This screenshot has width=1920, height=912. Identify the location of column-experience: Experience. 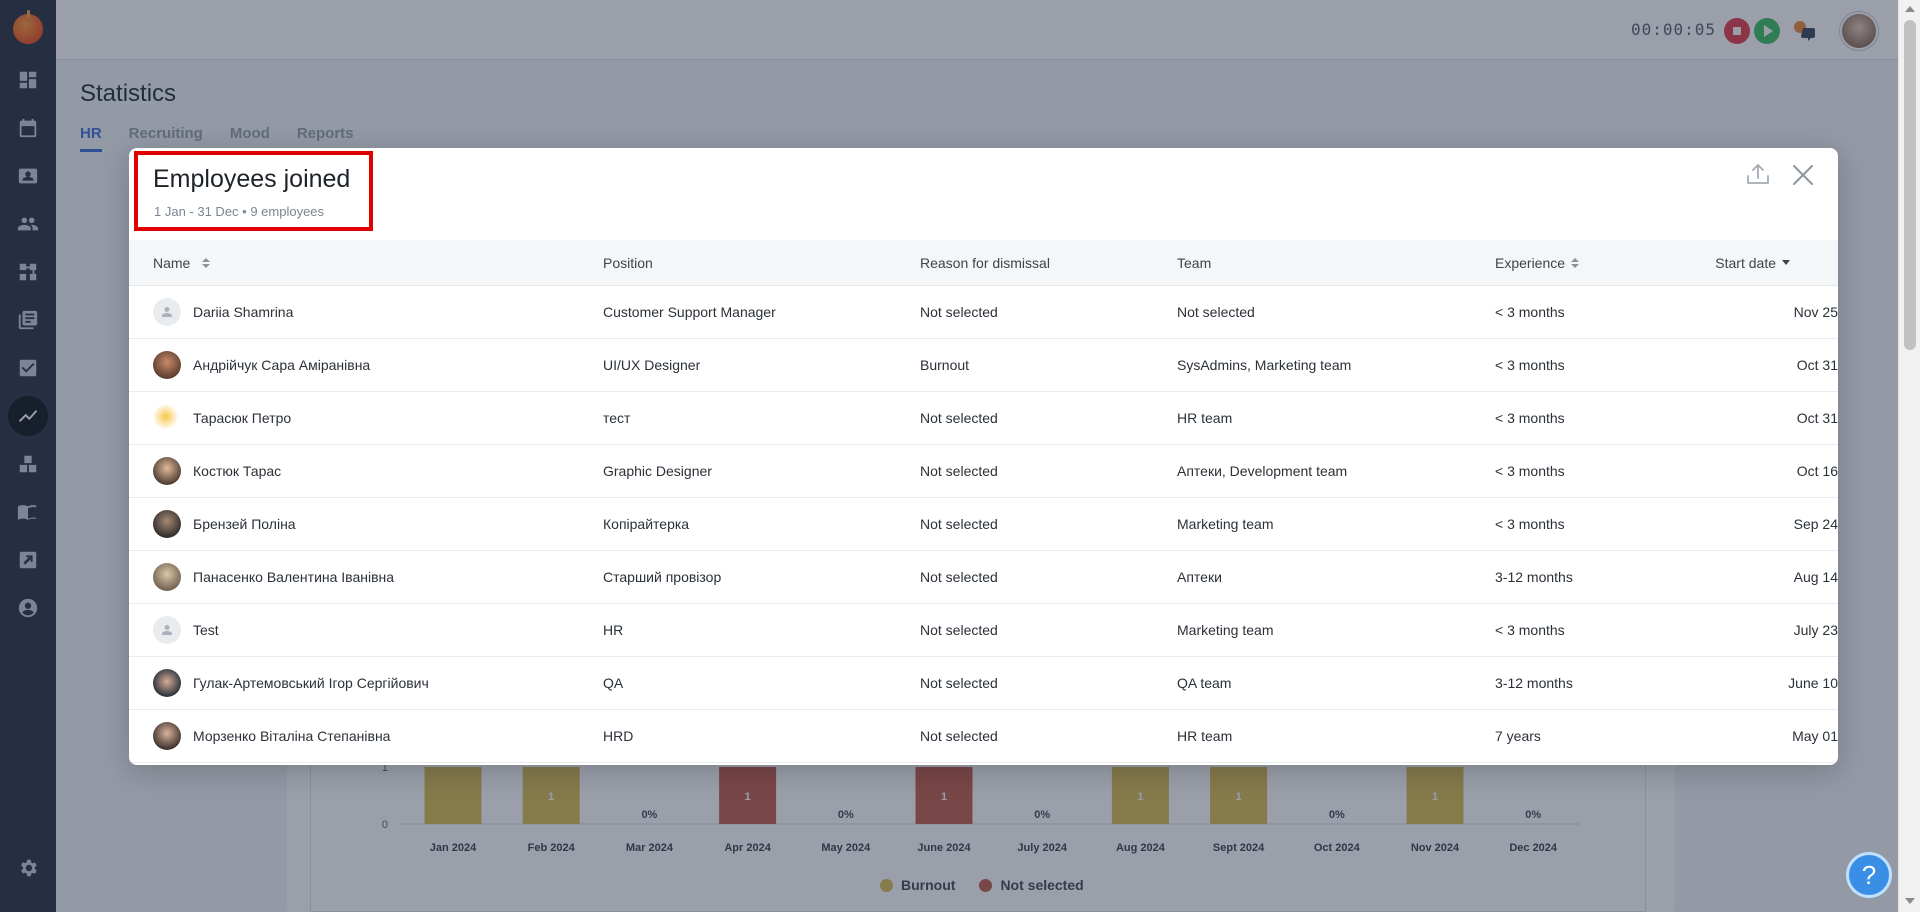
(1590, 263).